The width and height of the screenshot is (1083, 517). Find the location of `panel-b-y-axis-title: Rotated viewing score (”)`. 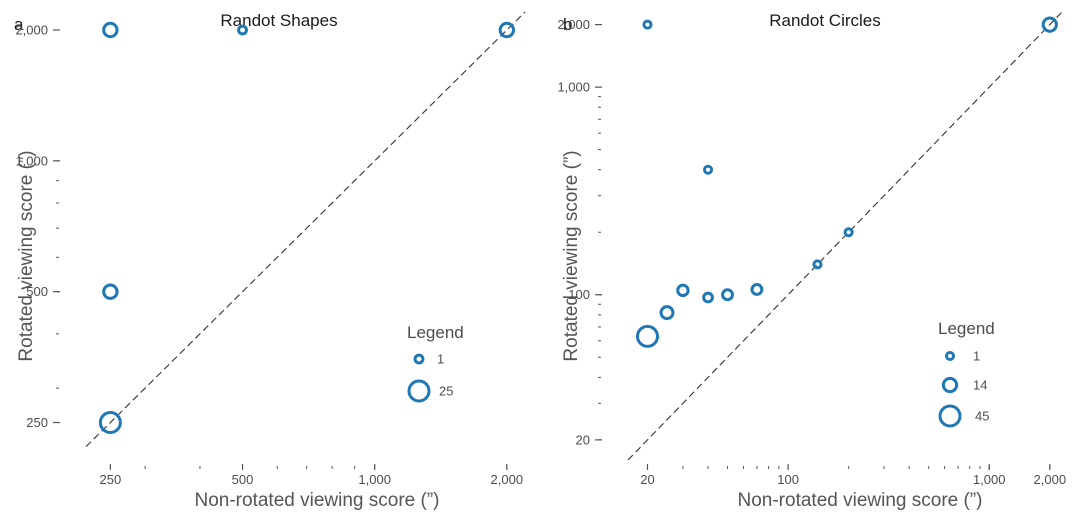

panel-b-y-axis-title: Rotated viewing score (”) is located at coordinates (571, 255).